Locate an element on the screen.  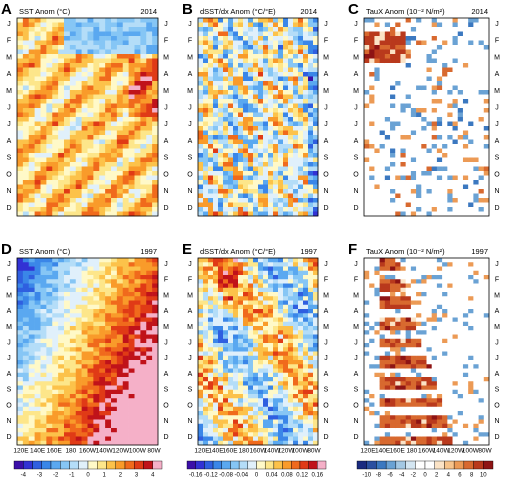
month-label: A is located at coordinates (497, 74).